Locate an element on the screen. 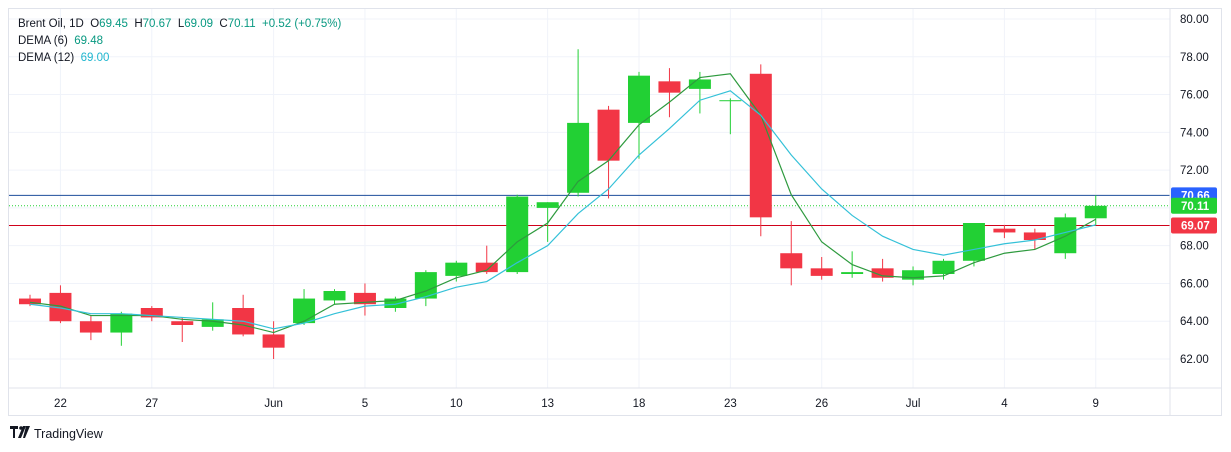 Image resolution: width=1231 pixels, height=452 pixels. x-tick-label: 27 is located at coordinates (151, 404).